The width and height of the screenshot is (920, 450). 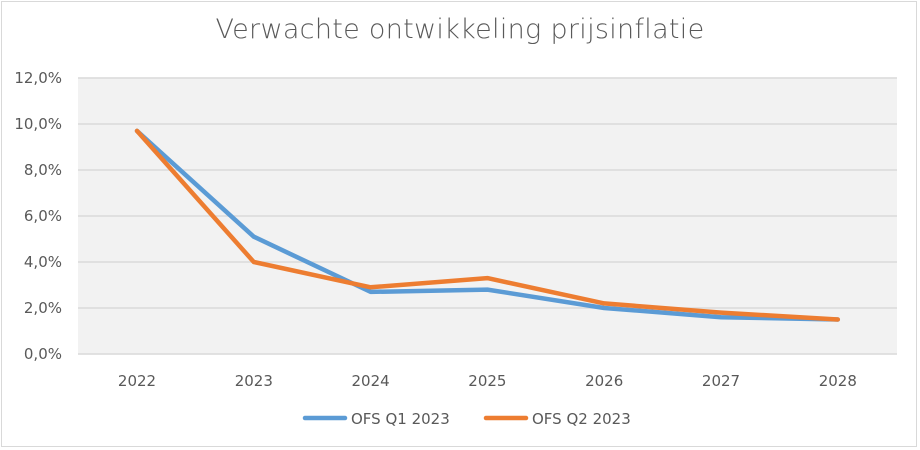 What do you see at coordinates (43, 216) in the screenshot?
I see `y-tick-label: 6,0%` at bounding box center [43, 216].